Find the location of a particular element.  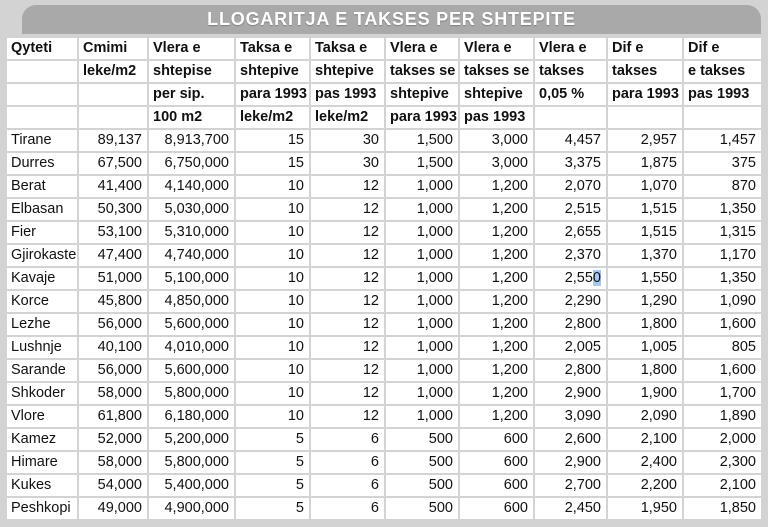

table-cell: 54,000 is located at coordinates (113, 485).